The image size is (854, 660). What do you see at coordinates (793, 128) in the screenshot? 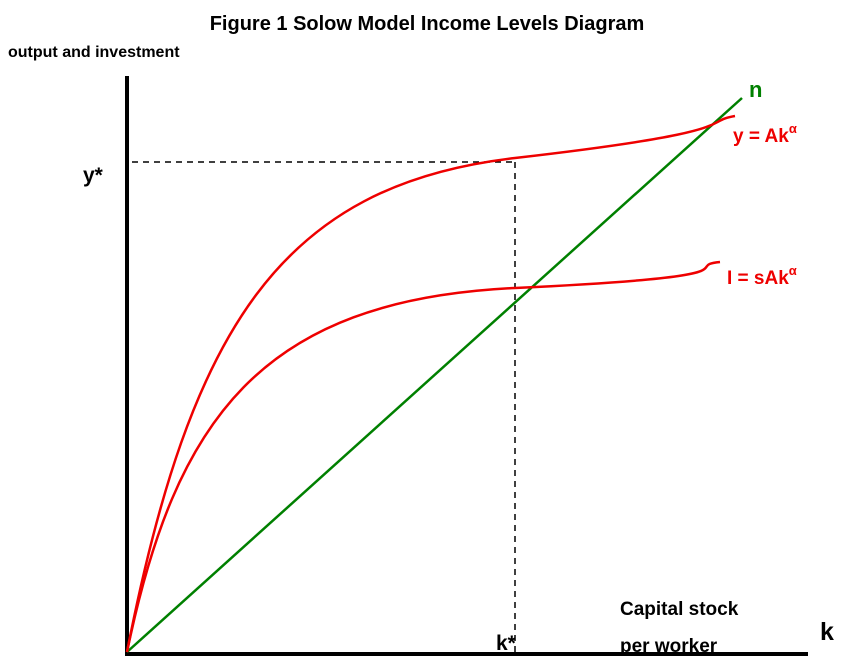
I see `output-curve-superscript: α` at bounding box center [793, 128].